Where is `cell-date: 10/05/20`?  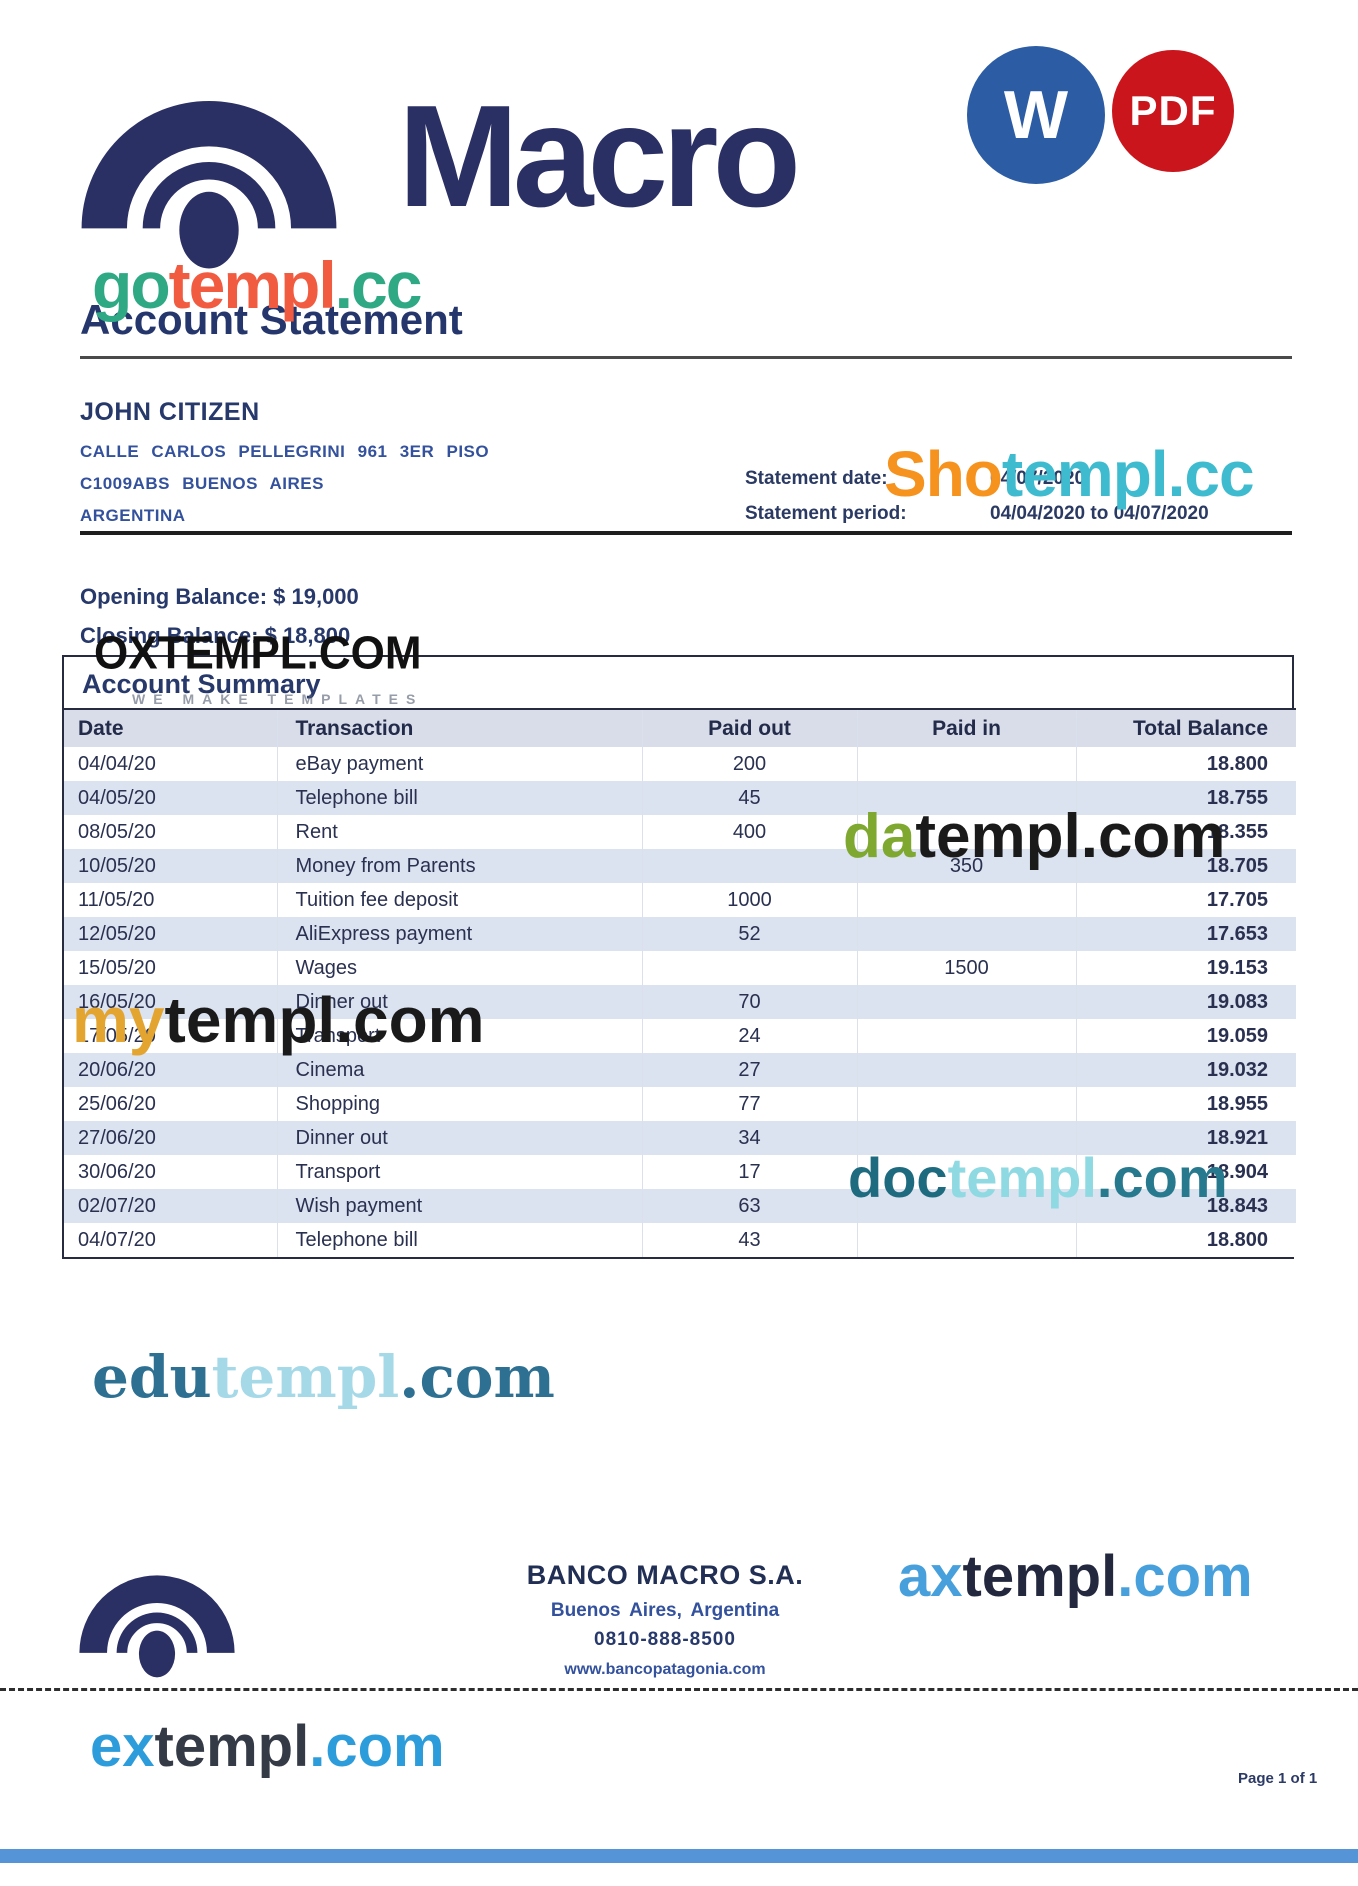 cell-date: 10/05/20 is located at coordinates (117, 865).